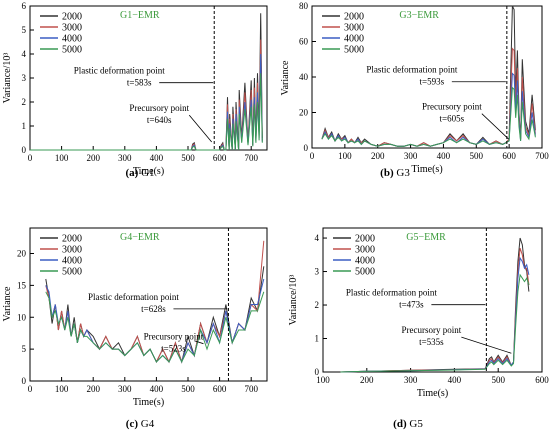  I want to click on y-tick-label: 15, so click(22, 285).